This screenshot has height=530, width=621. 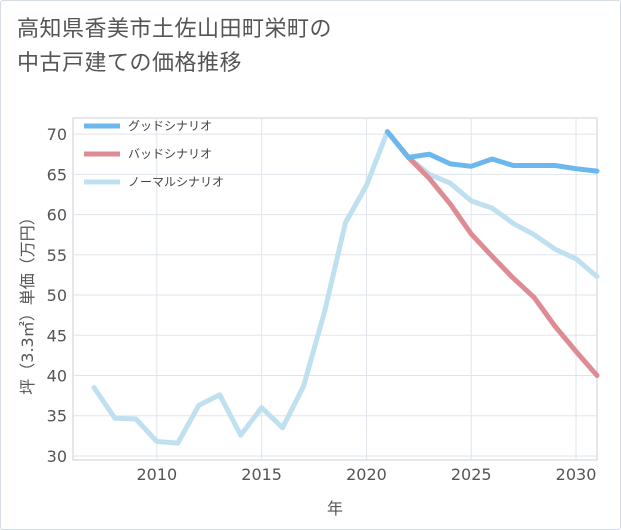 What do you see at coordinates (261, 474) in the screenshot?
I see `x-tick-label: 2015` at bounding box center [261, 474].